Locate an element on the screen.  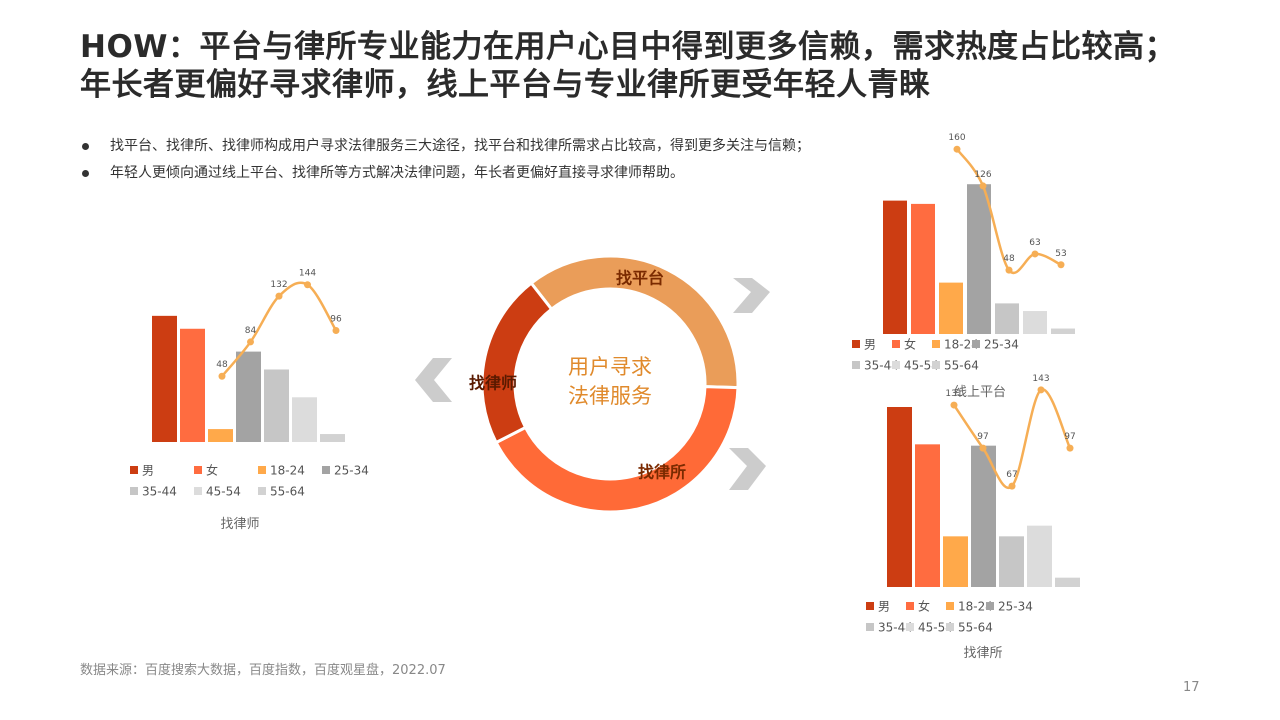
chart-title: 找律师 is located at coordinates (239, 524).